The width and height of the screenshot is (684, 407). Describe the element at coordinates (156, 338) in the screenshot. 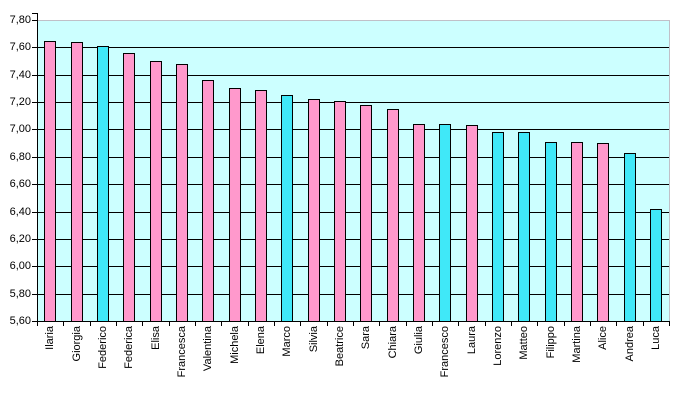

I see `x-axis-label-elisa: Elisa` at that location.